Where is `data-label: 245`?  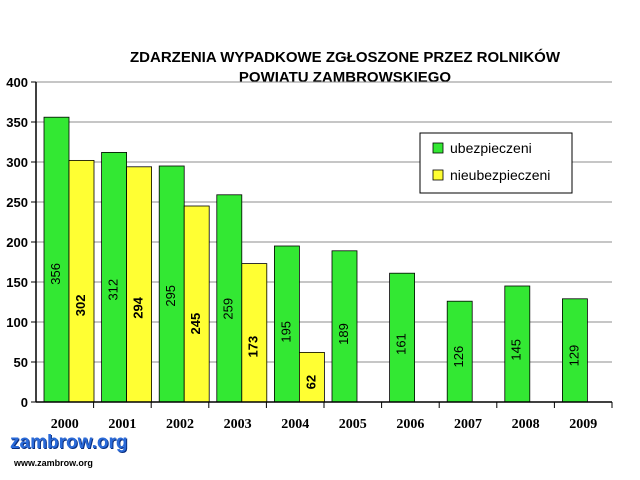
data-label: 245 is located at coordinates (195, 324).